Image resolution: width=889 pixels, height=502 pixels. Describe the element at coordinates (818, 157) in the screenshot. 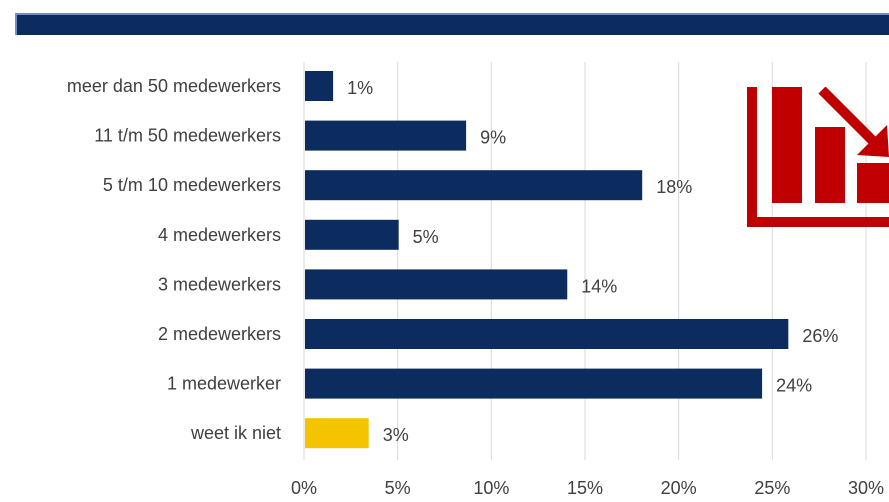

I see `bar-chart-down-icon` at that location.